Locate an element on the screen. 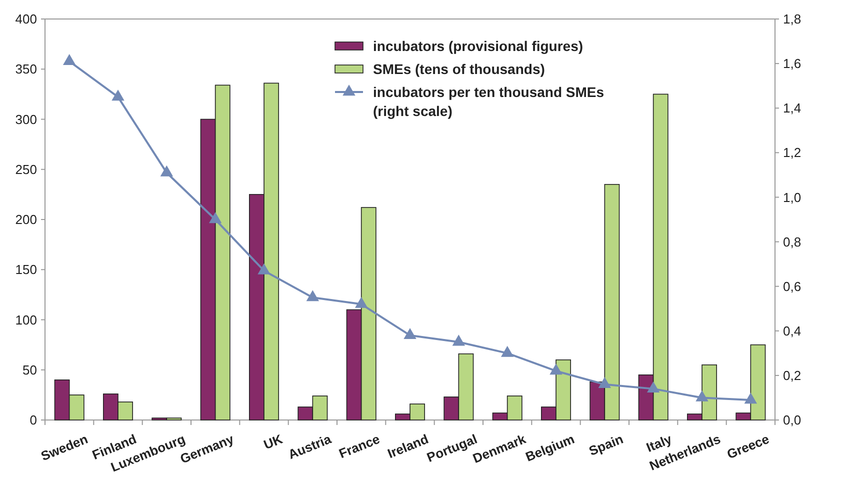 The height and width of the screenshot is (482, 847). y2-tick-label: 1,6 is located at coordinates (792, 64).